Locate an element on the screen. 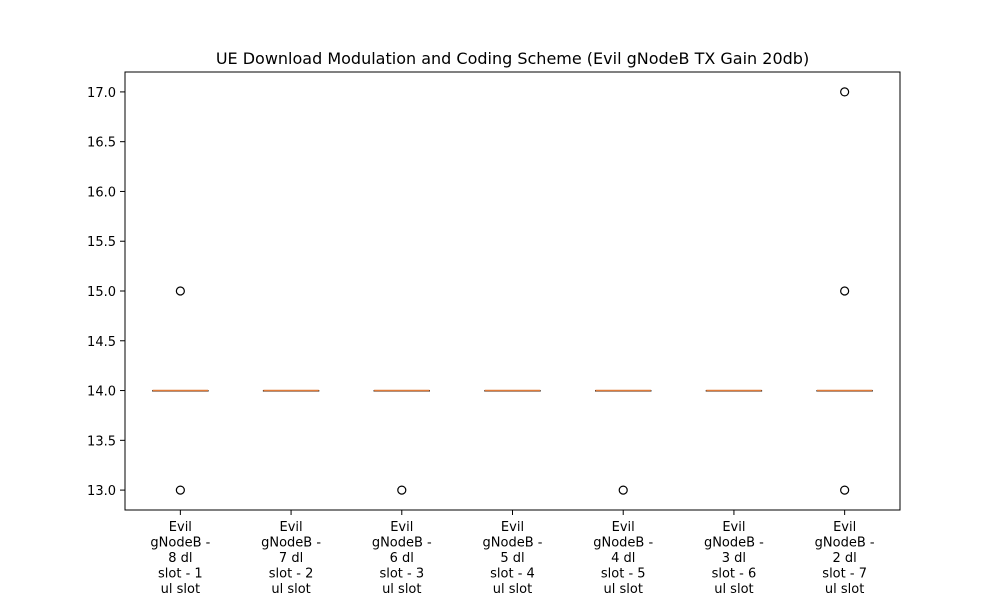 This screenshot has height=600, width=1000. x-tick-label-line: 3 dl is located at coordinates (734, 558).